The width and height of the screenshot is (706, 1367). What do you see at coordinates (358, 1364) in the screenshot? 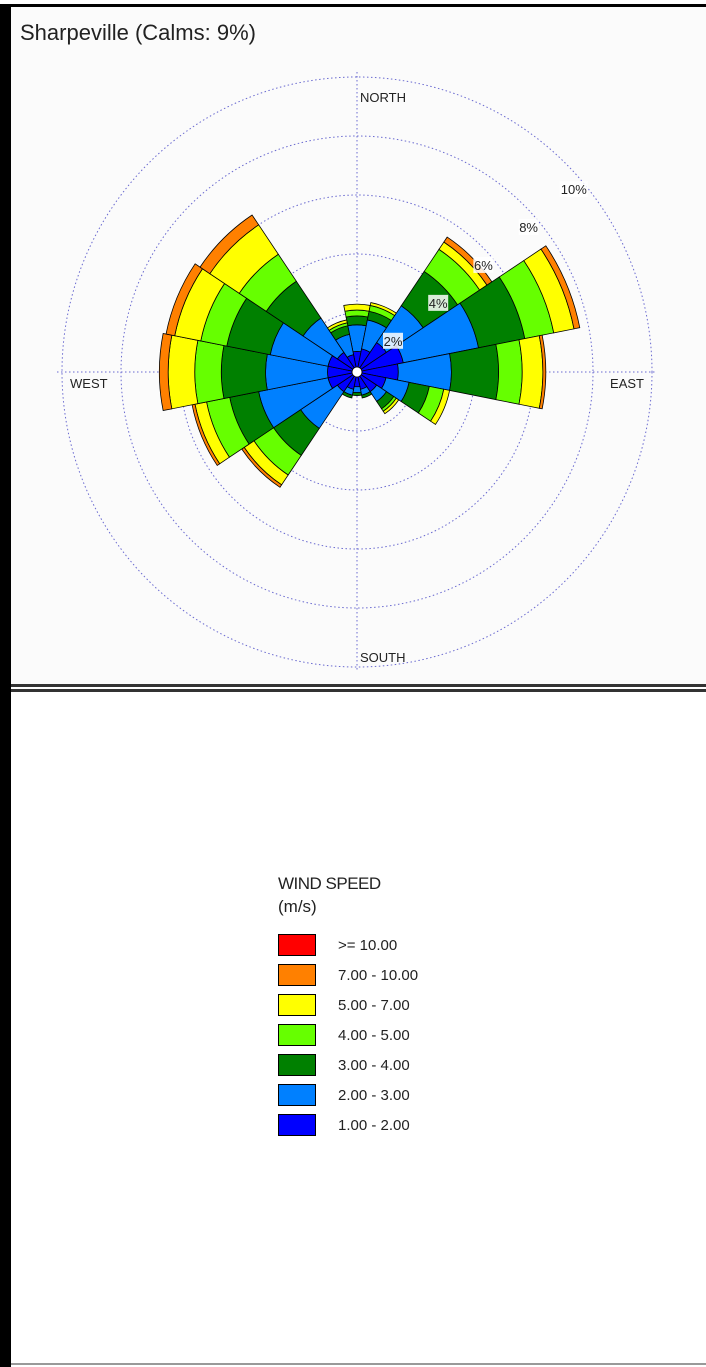
I see `frame-bottom-border` at bounding box center [358, 1364].